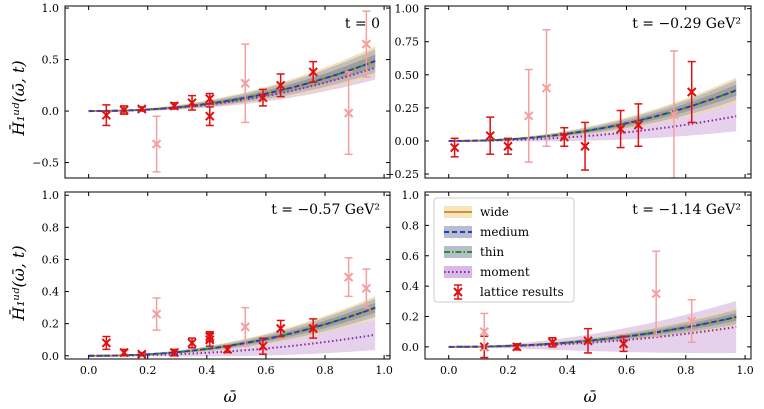  What do you see at coordinates (589, 396) in the screenshot?
I see `x-axis-label-right: ω̄` at bounding box center [589, 396].